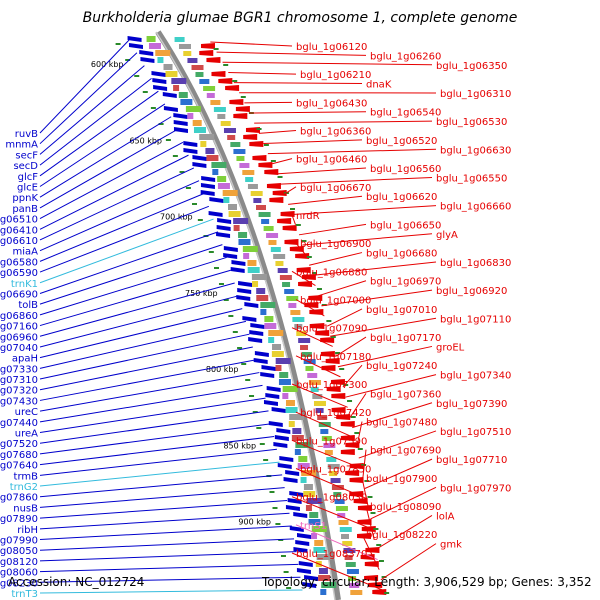 The height and width of the screenshot is (600, 600). What do you see at coordinates (471, 122) in the screenshot?
I see `gene-label: bglu_1g06530` at bounding box center [471, 122].